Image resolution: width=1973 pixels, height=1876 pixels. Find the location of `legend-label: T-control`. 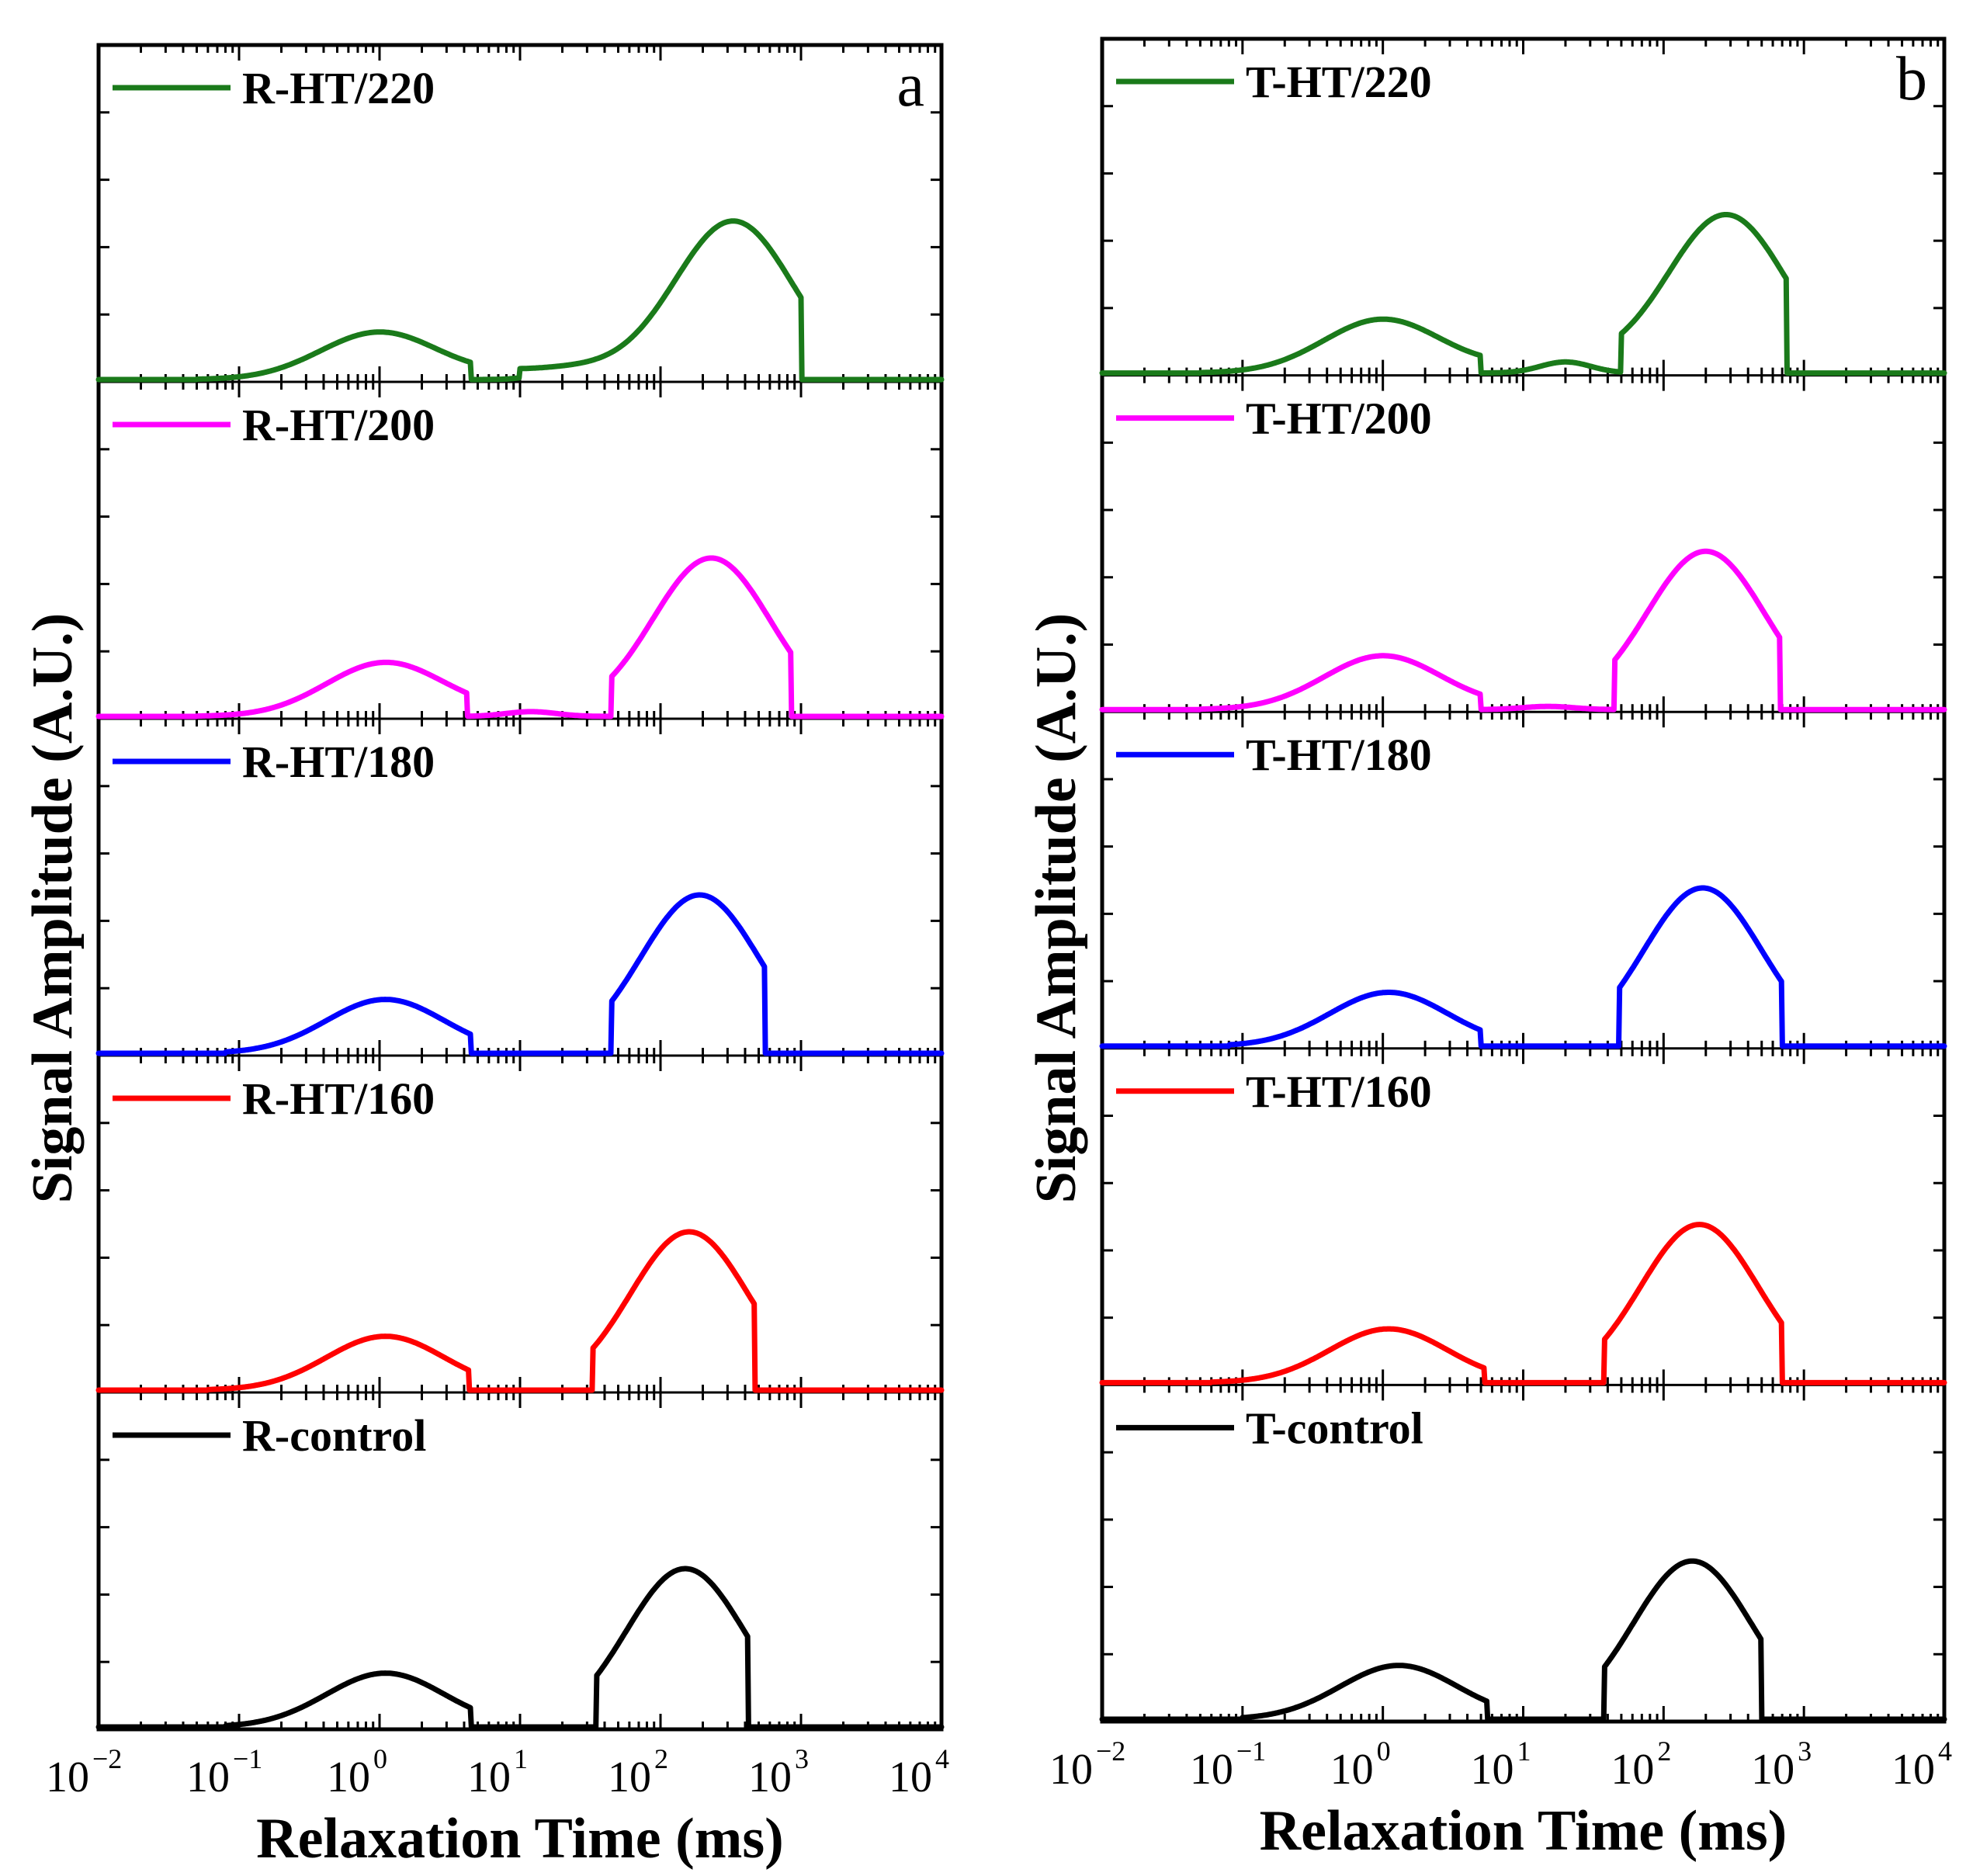

legend-label: T-control is located at coordinates (1334, 1428).